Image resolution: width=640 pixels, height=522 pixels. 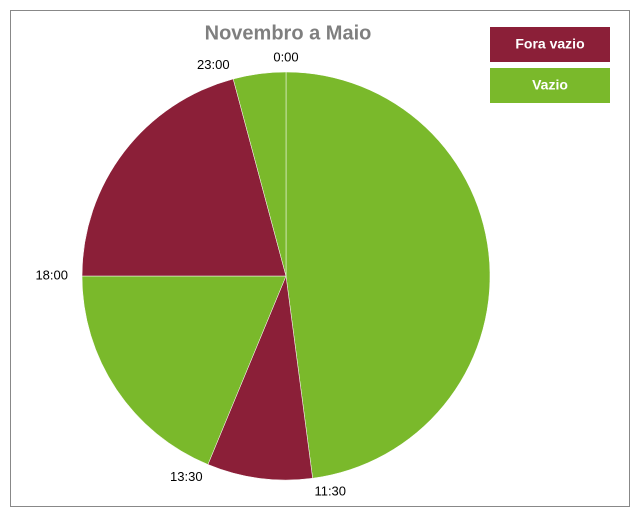 I want to click on slice-label: 13:30, so click(x=186, y=476).